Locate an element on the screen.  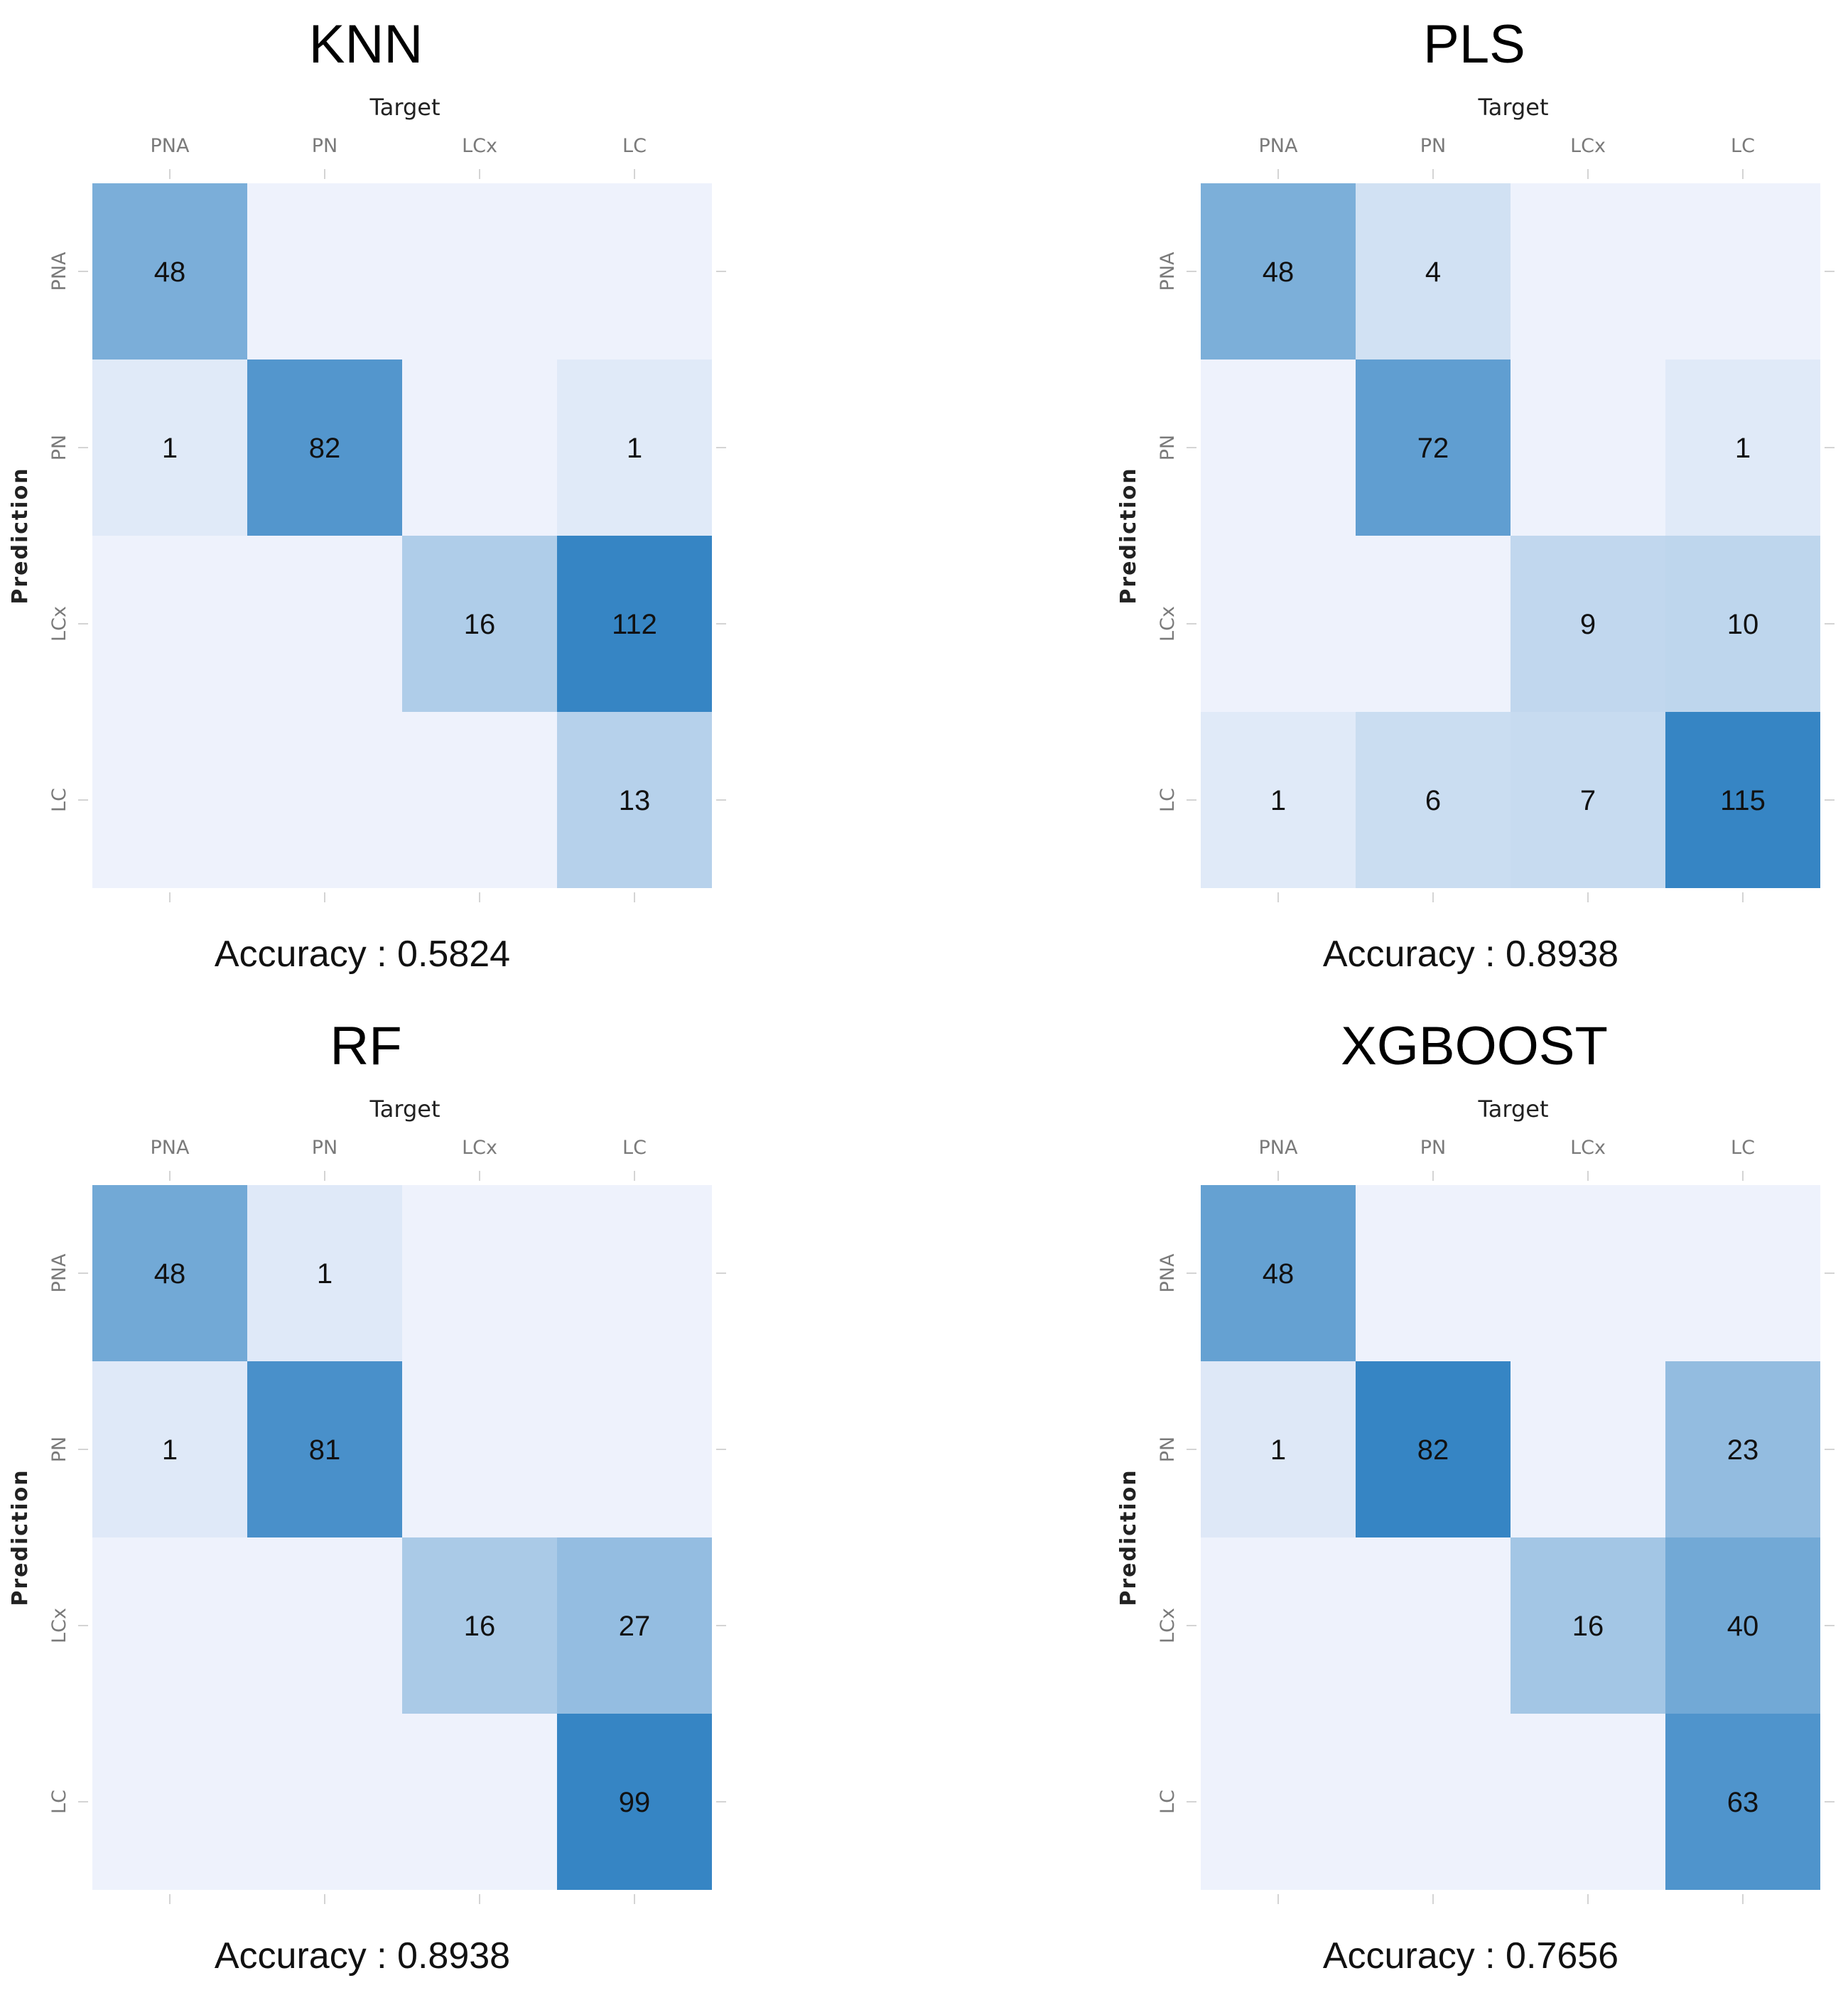
cell-value-label: 99 is located at coordinates (635, 1802).